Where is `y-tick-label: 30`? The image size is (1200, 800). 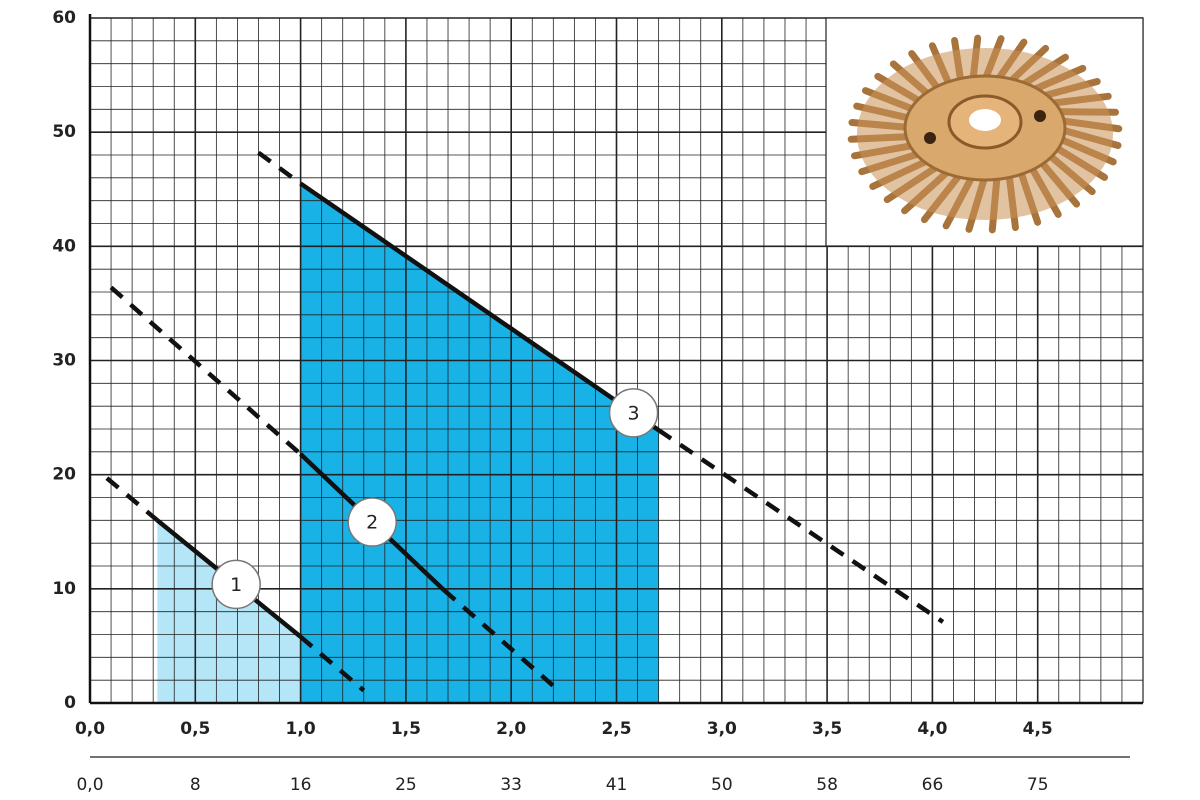 y-tick-label: 30 is located at coordinates (64, 361).